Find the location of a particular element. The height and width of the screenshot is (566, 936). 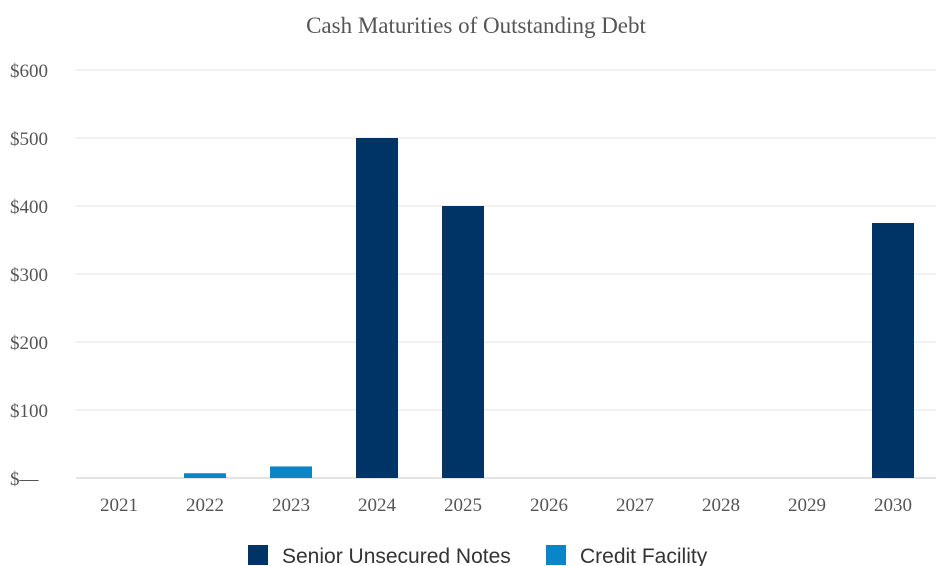

y-tick-label: $400 is located at coordinates (29, 207).